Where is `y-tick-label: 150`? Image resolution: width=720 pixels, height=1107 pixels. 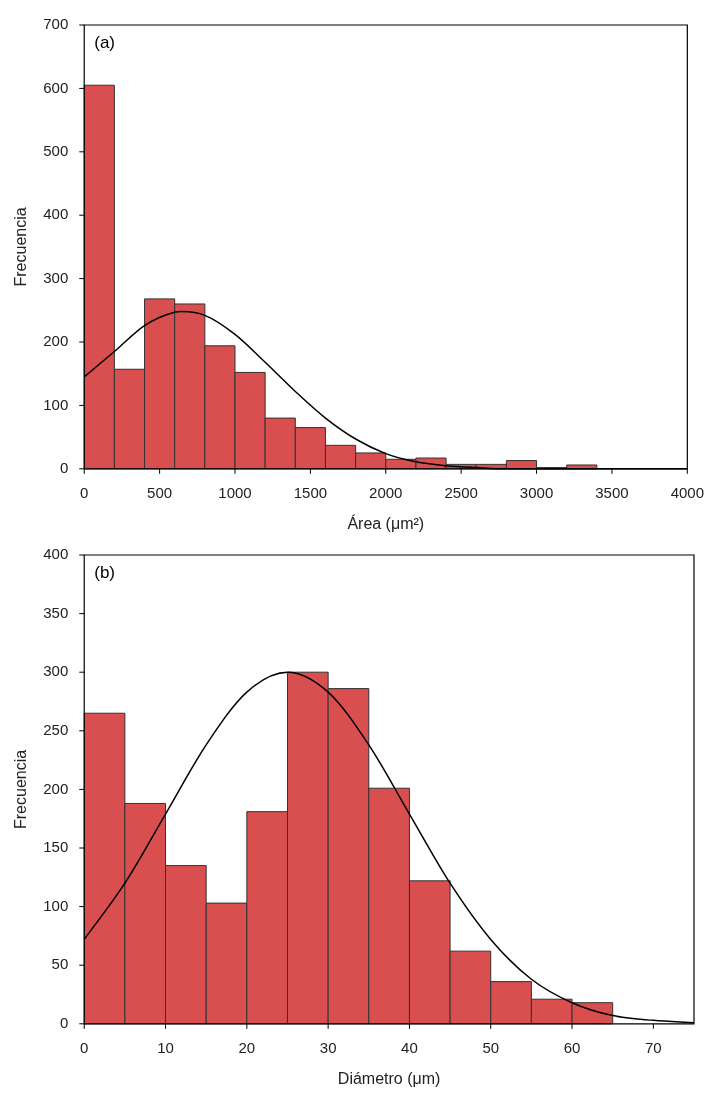
y-tick-label: 150 is located at coordinates (56, 847).